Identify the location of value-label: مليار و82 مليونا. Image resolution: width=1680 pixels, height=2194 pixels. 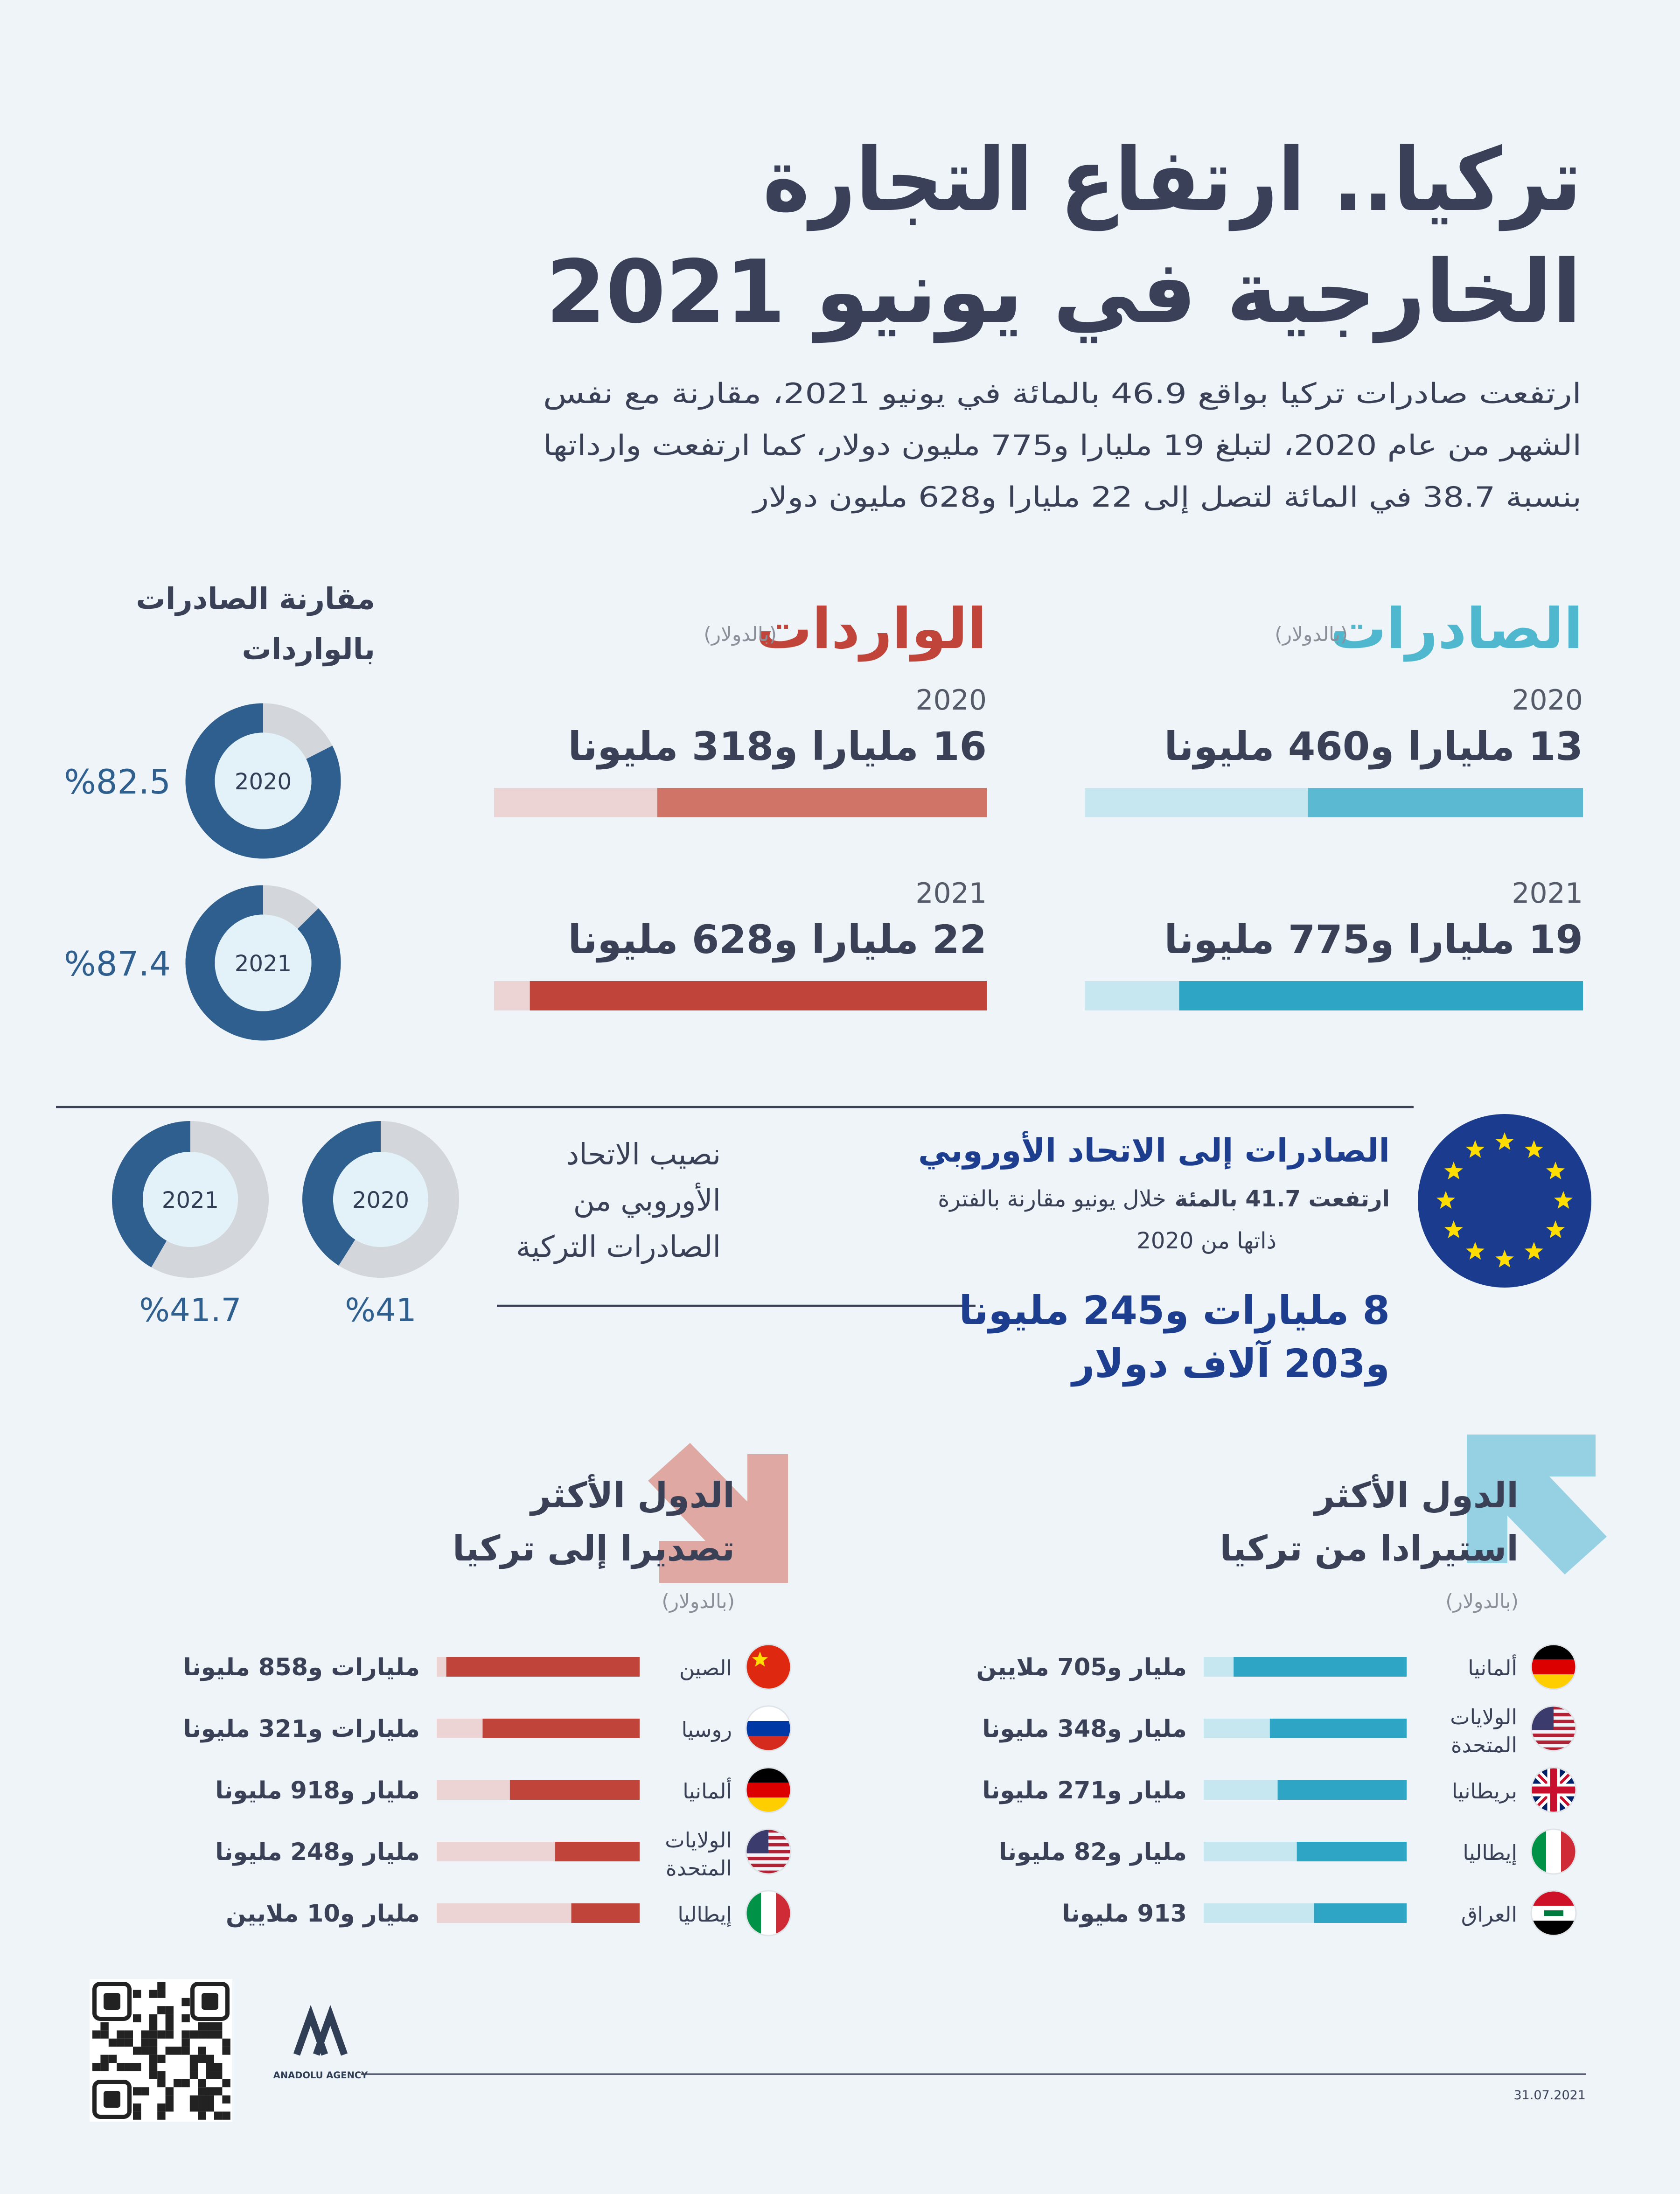
(1093, 1852).